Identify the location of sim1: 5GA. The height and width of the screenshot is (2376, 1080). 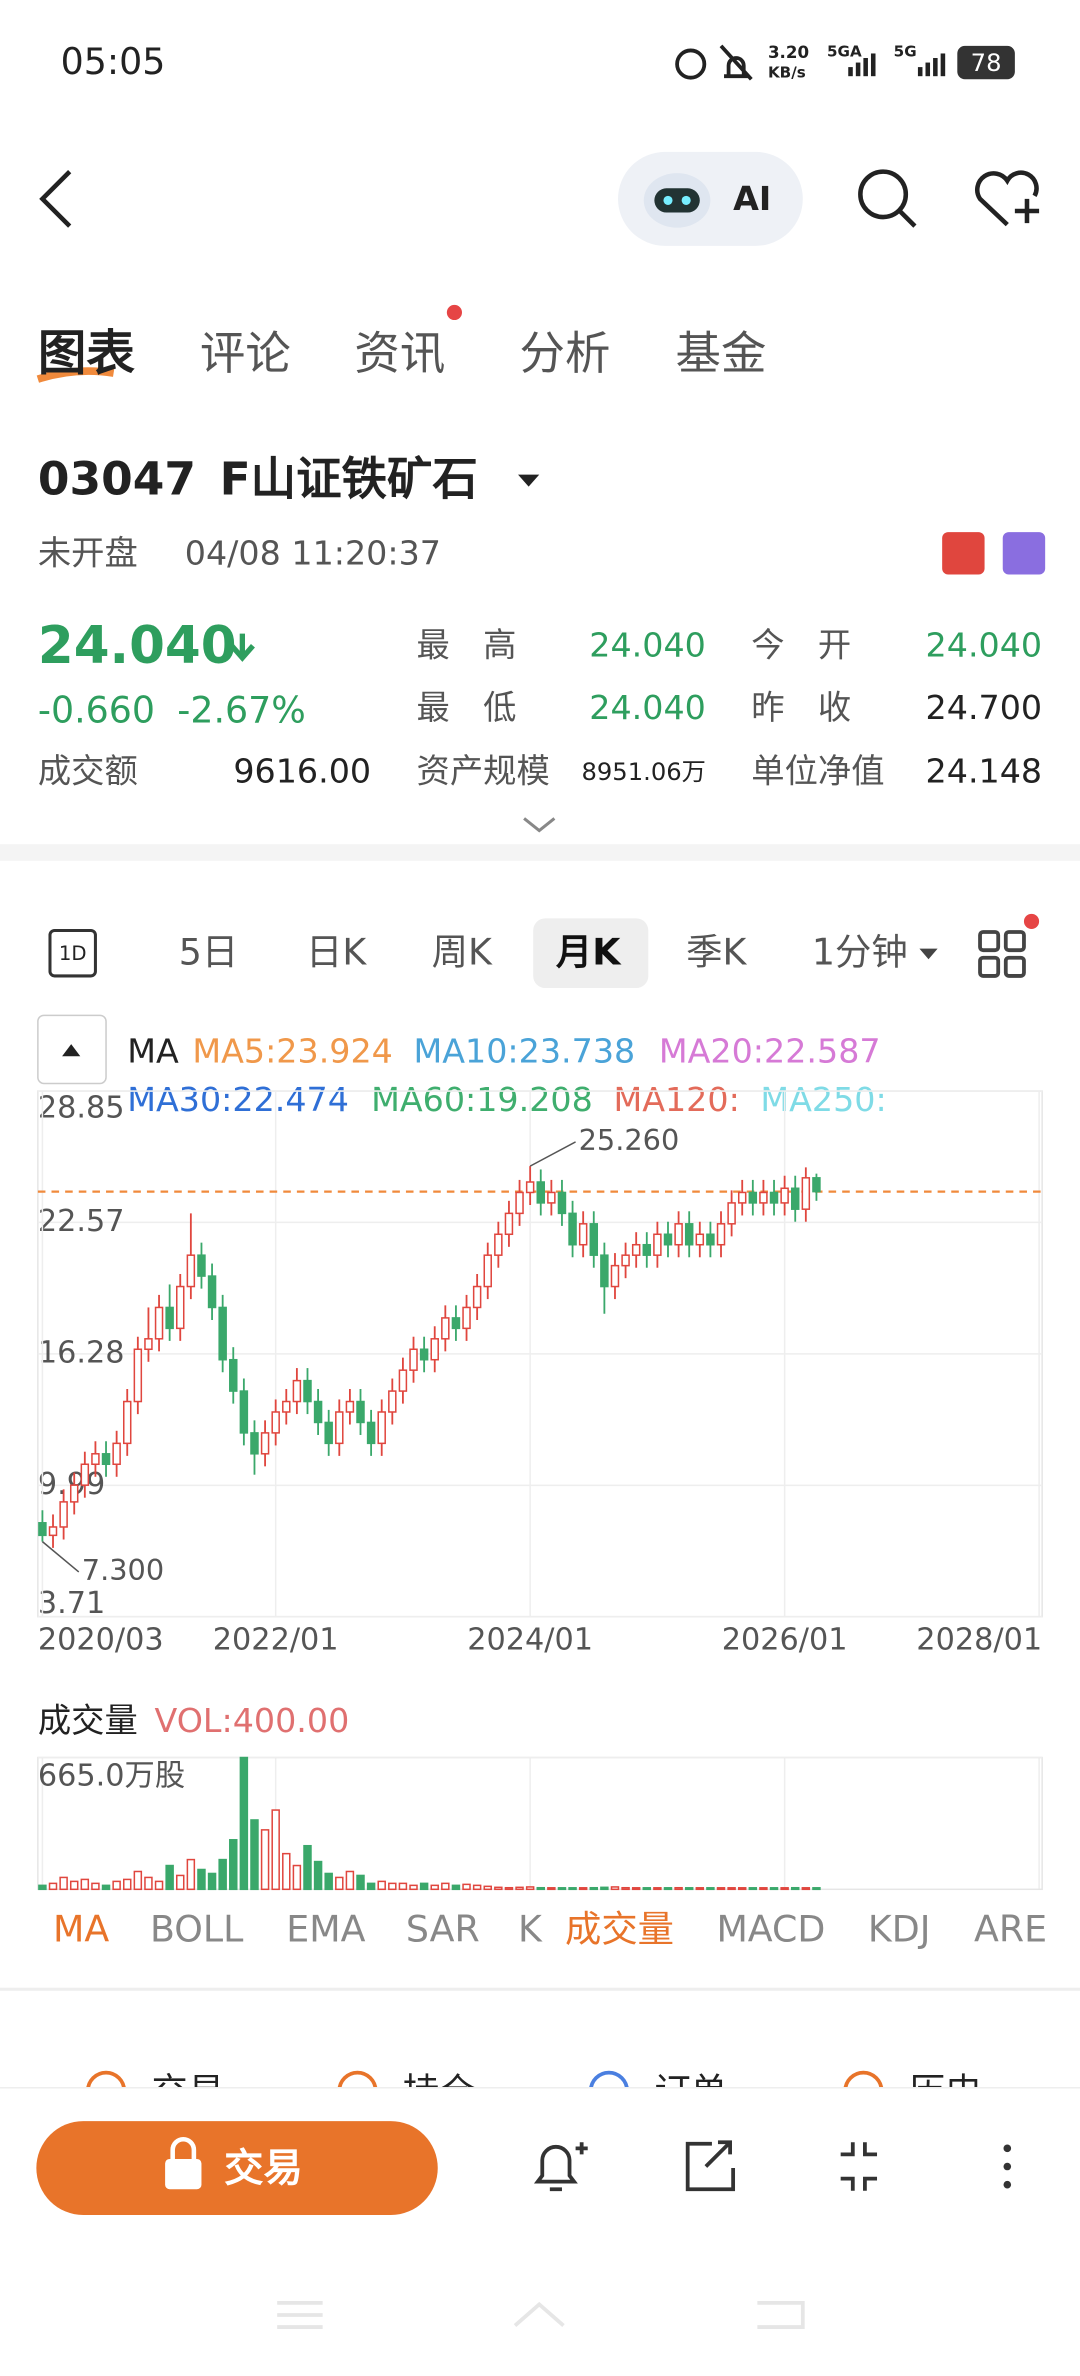
(844, 51).